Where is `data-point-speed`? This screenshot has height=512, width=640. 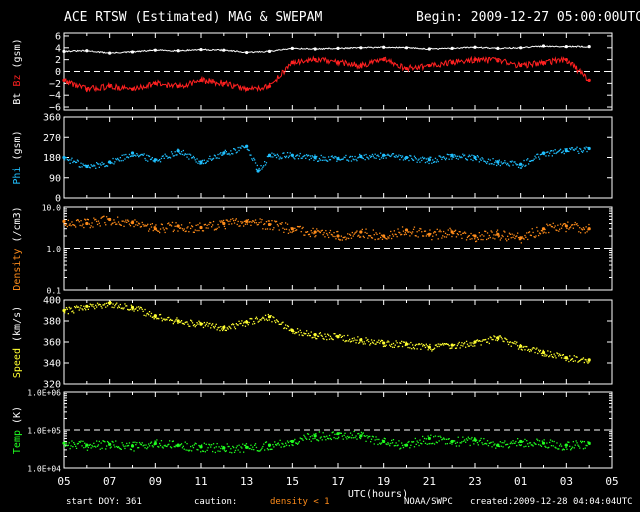 data-point-speed is located at coordinates (64, 310).